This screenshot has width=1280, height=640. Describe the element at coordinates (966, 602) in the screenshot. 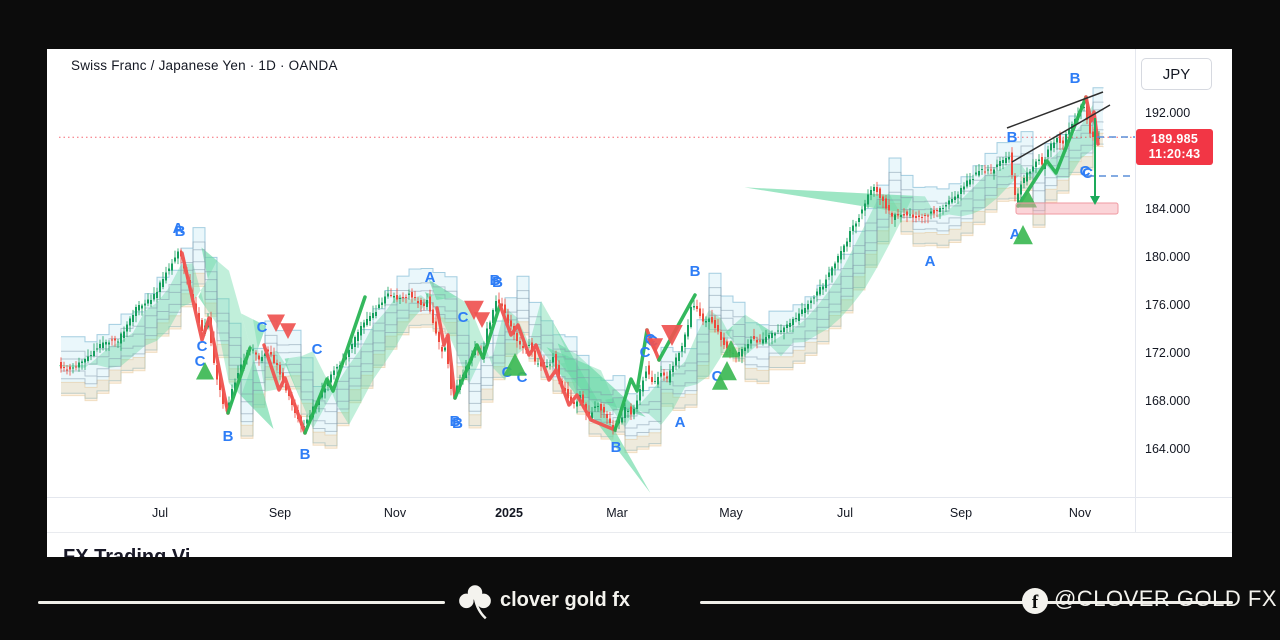

I see `footer-divider-right` at that location.